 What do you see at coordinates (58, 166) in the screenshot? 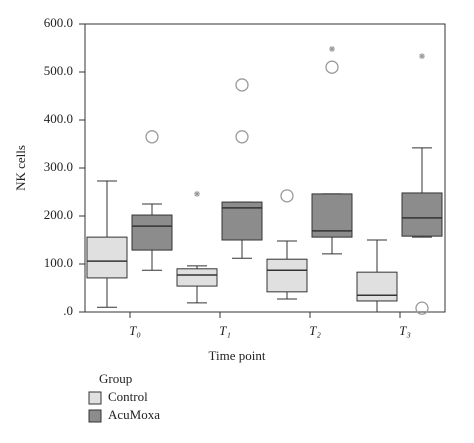
I see `y-tick-label: 300.0` at bounding box center [58, 166].